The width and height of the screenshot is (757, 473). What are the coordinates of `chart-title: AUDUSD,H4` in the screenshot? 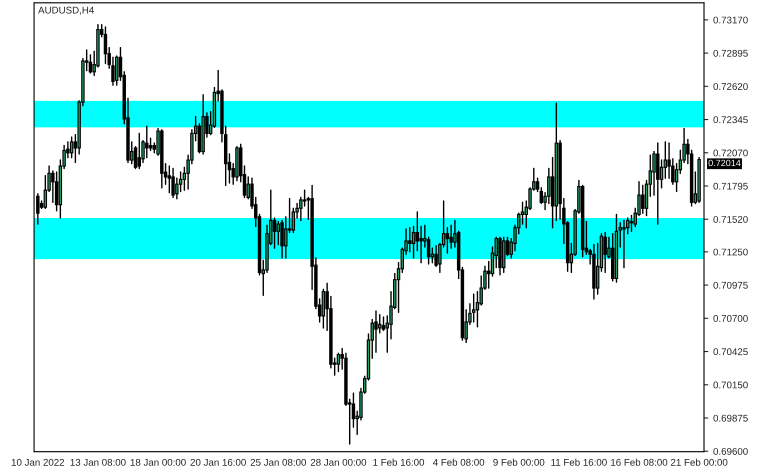 It's located at (66, 10).